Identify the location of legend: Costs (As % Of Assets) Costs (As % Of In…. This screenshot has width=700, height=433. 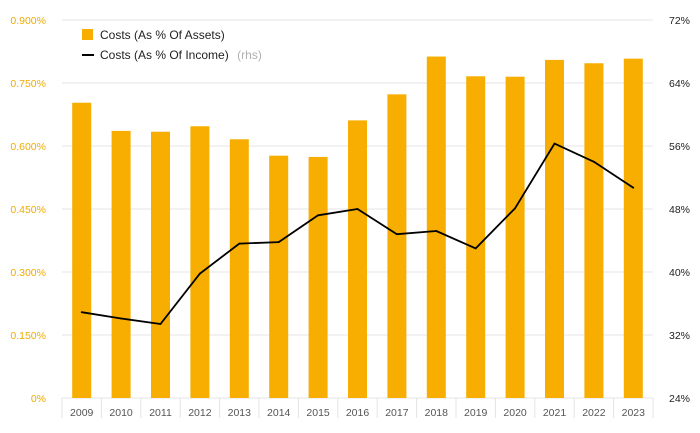
(172, 45).